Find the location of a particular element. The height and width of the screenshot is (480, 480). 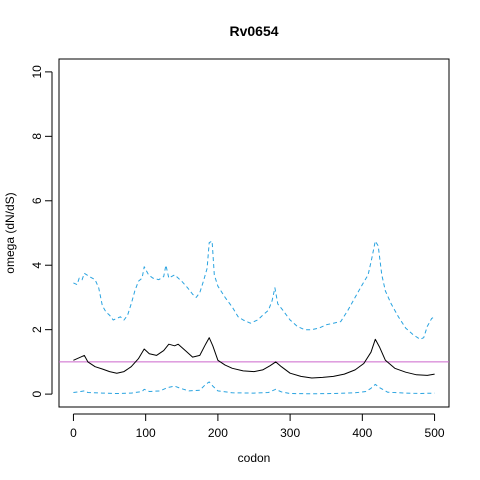

x-tick-label: 400 is located at coordinates (362, 433).